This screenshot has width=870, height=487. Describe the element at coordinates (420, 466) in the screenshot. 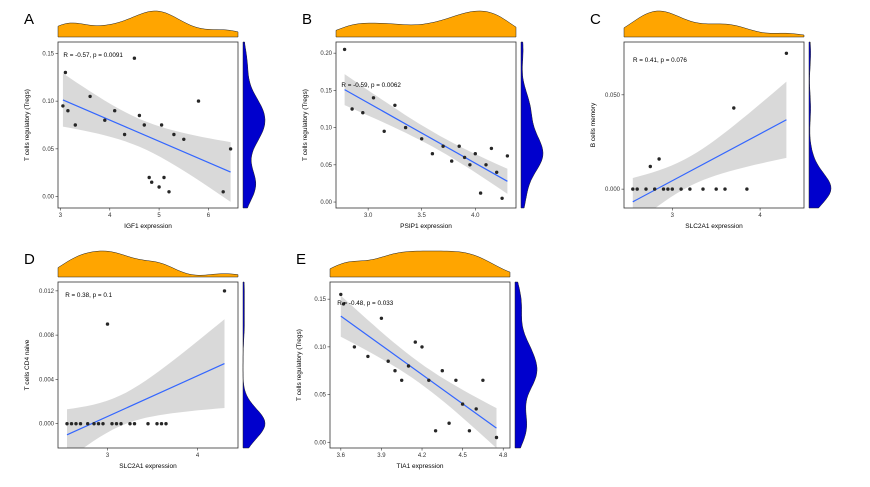

I see `x-axis-label: TIA1 expression` at that location.